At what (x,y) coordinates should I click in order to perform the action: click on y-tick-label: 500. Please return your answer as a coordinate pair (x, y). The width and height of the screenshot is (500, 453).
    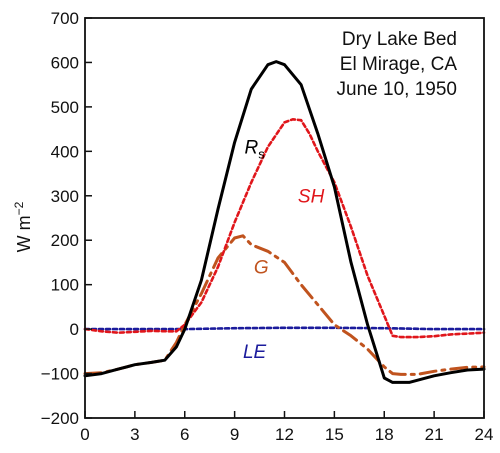
    Looking at the image, I should click on (65, 107).